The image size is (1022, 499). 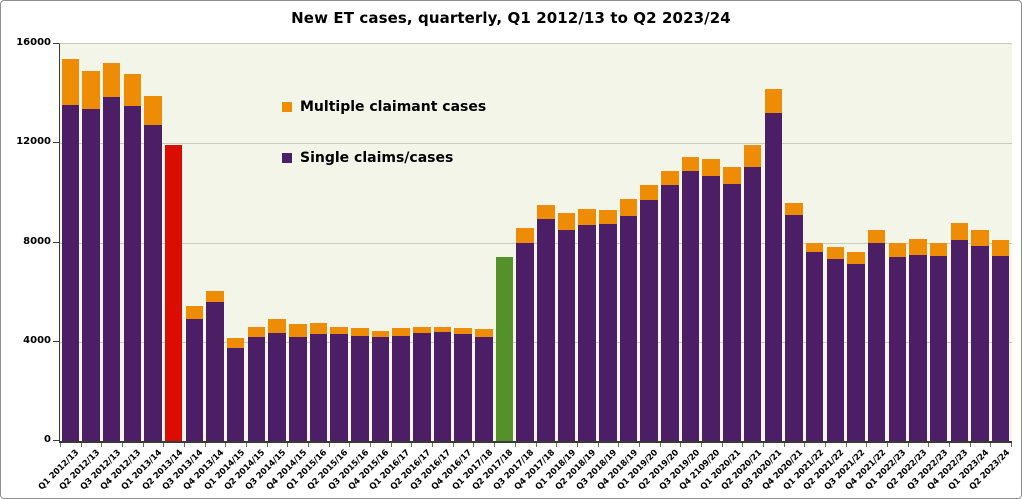 What do you see at coordinates (384, 107) in the screenshot?
I see `legend-item-multiple: Multiple claimant cases` at bounding box center [384, 107].